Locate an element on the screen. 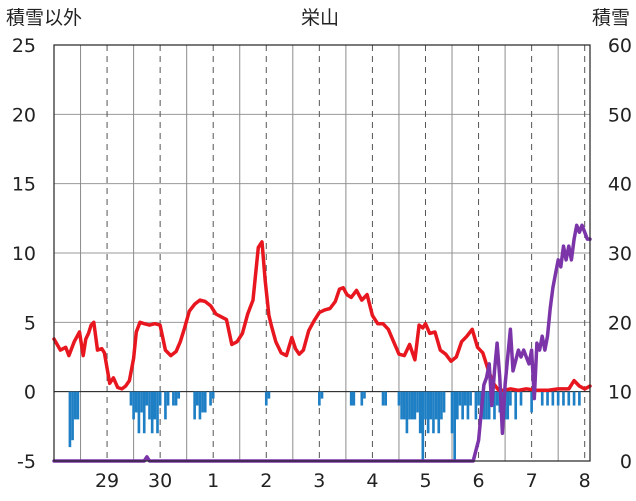  x-tick-label: 4 is located at coordinates (372, 481).